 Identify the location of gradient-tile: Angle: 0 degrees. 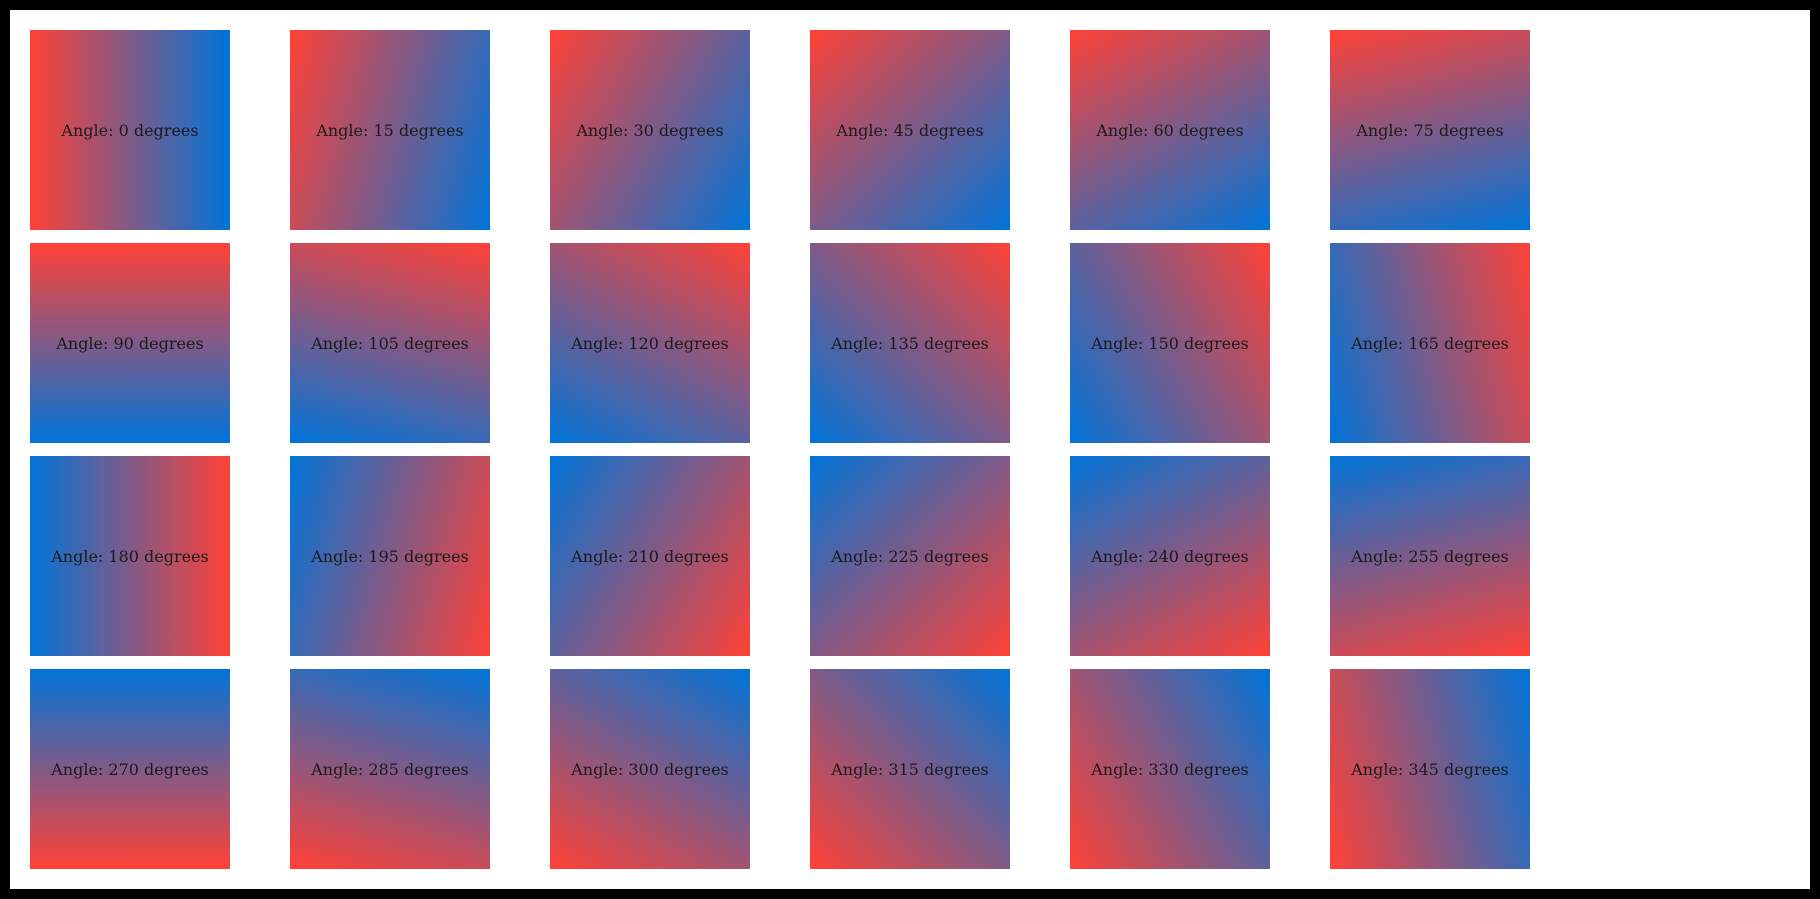
(130, 130).